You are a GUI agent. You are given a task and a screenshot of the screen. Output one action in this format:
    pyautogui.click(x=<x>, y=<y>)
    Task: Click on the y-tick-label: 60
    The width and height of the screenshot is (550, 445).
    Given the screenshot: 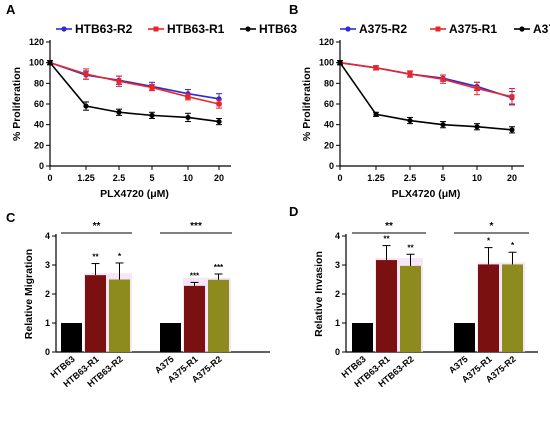 What is the action you would take?
    pyautogui.click(x=329, y=104)
    